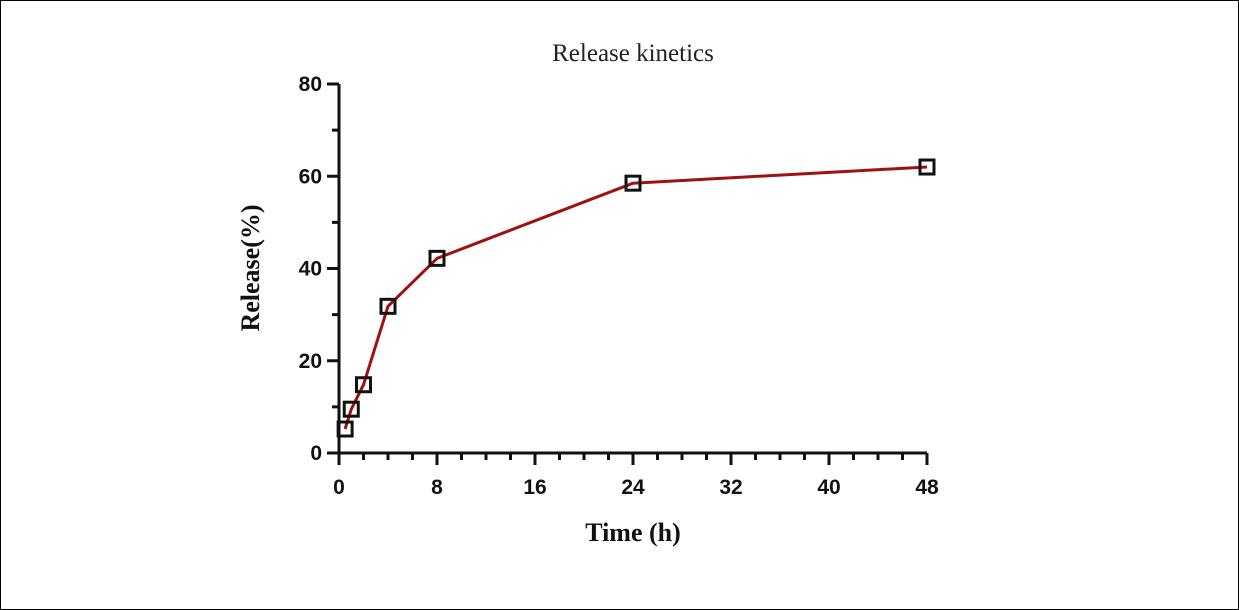 Image resolution: width=1239 pixels, height=610 pixels. I want to click on x-tick-label: 48, so click(927, 487).